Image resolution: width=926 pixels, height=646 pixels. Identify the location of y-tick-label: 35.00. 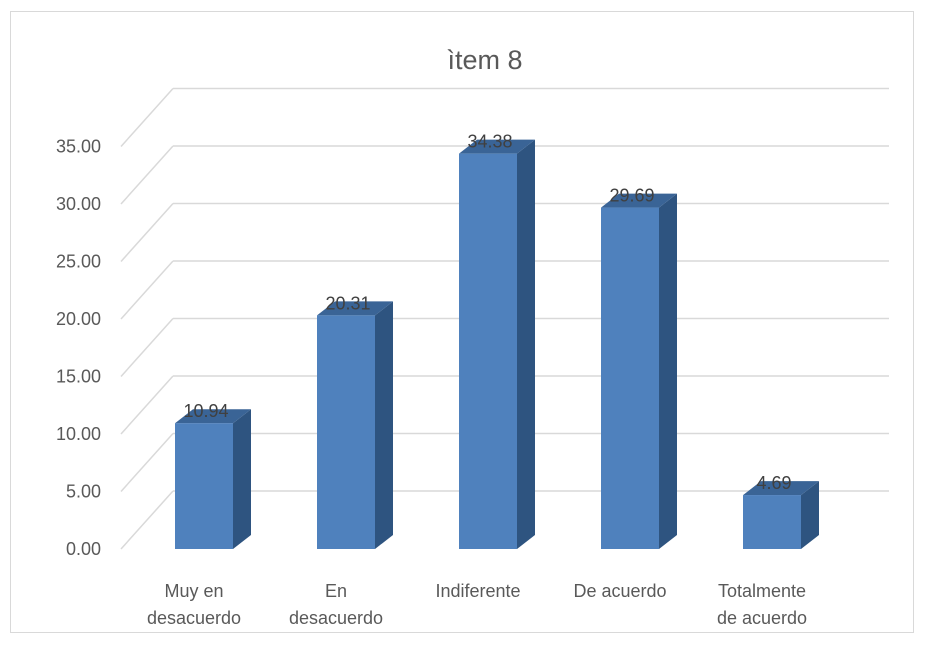
(78, 147).